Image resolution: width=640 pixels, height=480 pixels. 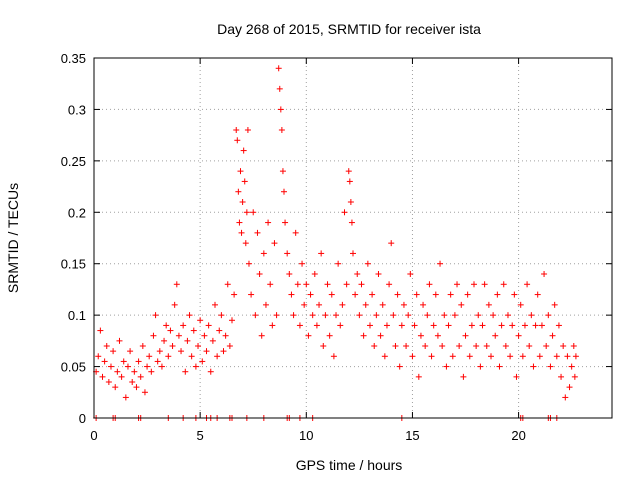 I want to click on y-tick-label: 0.35, so click(x=73, y=58).